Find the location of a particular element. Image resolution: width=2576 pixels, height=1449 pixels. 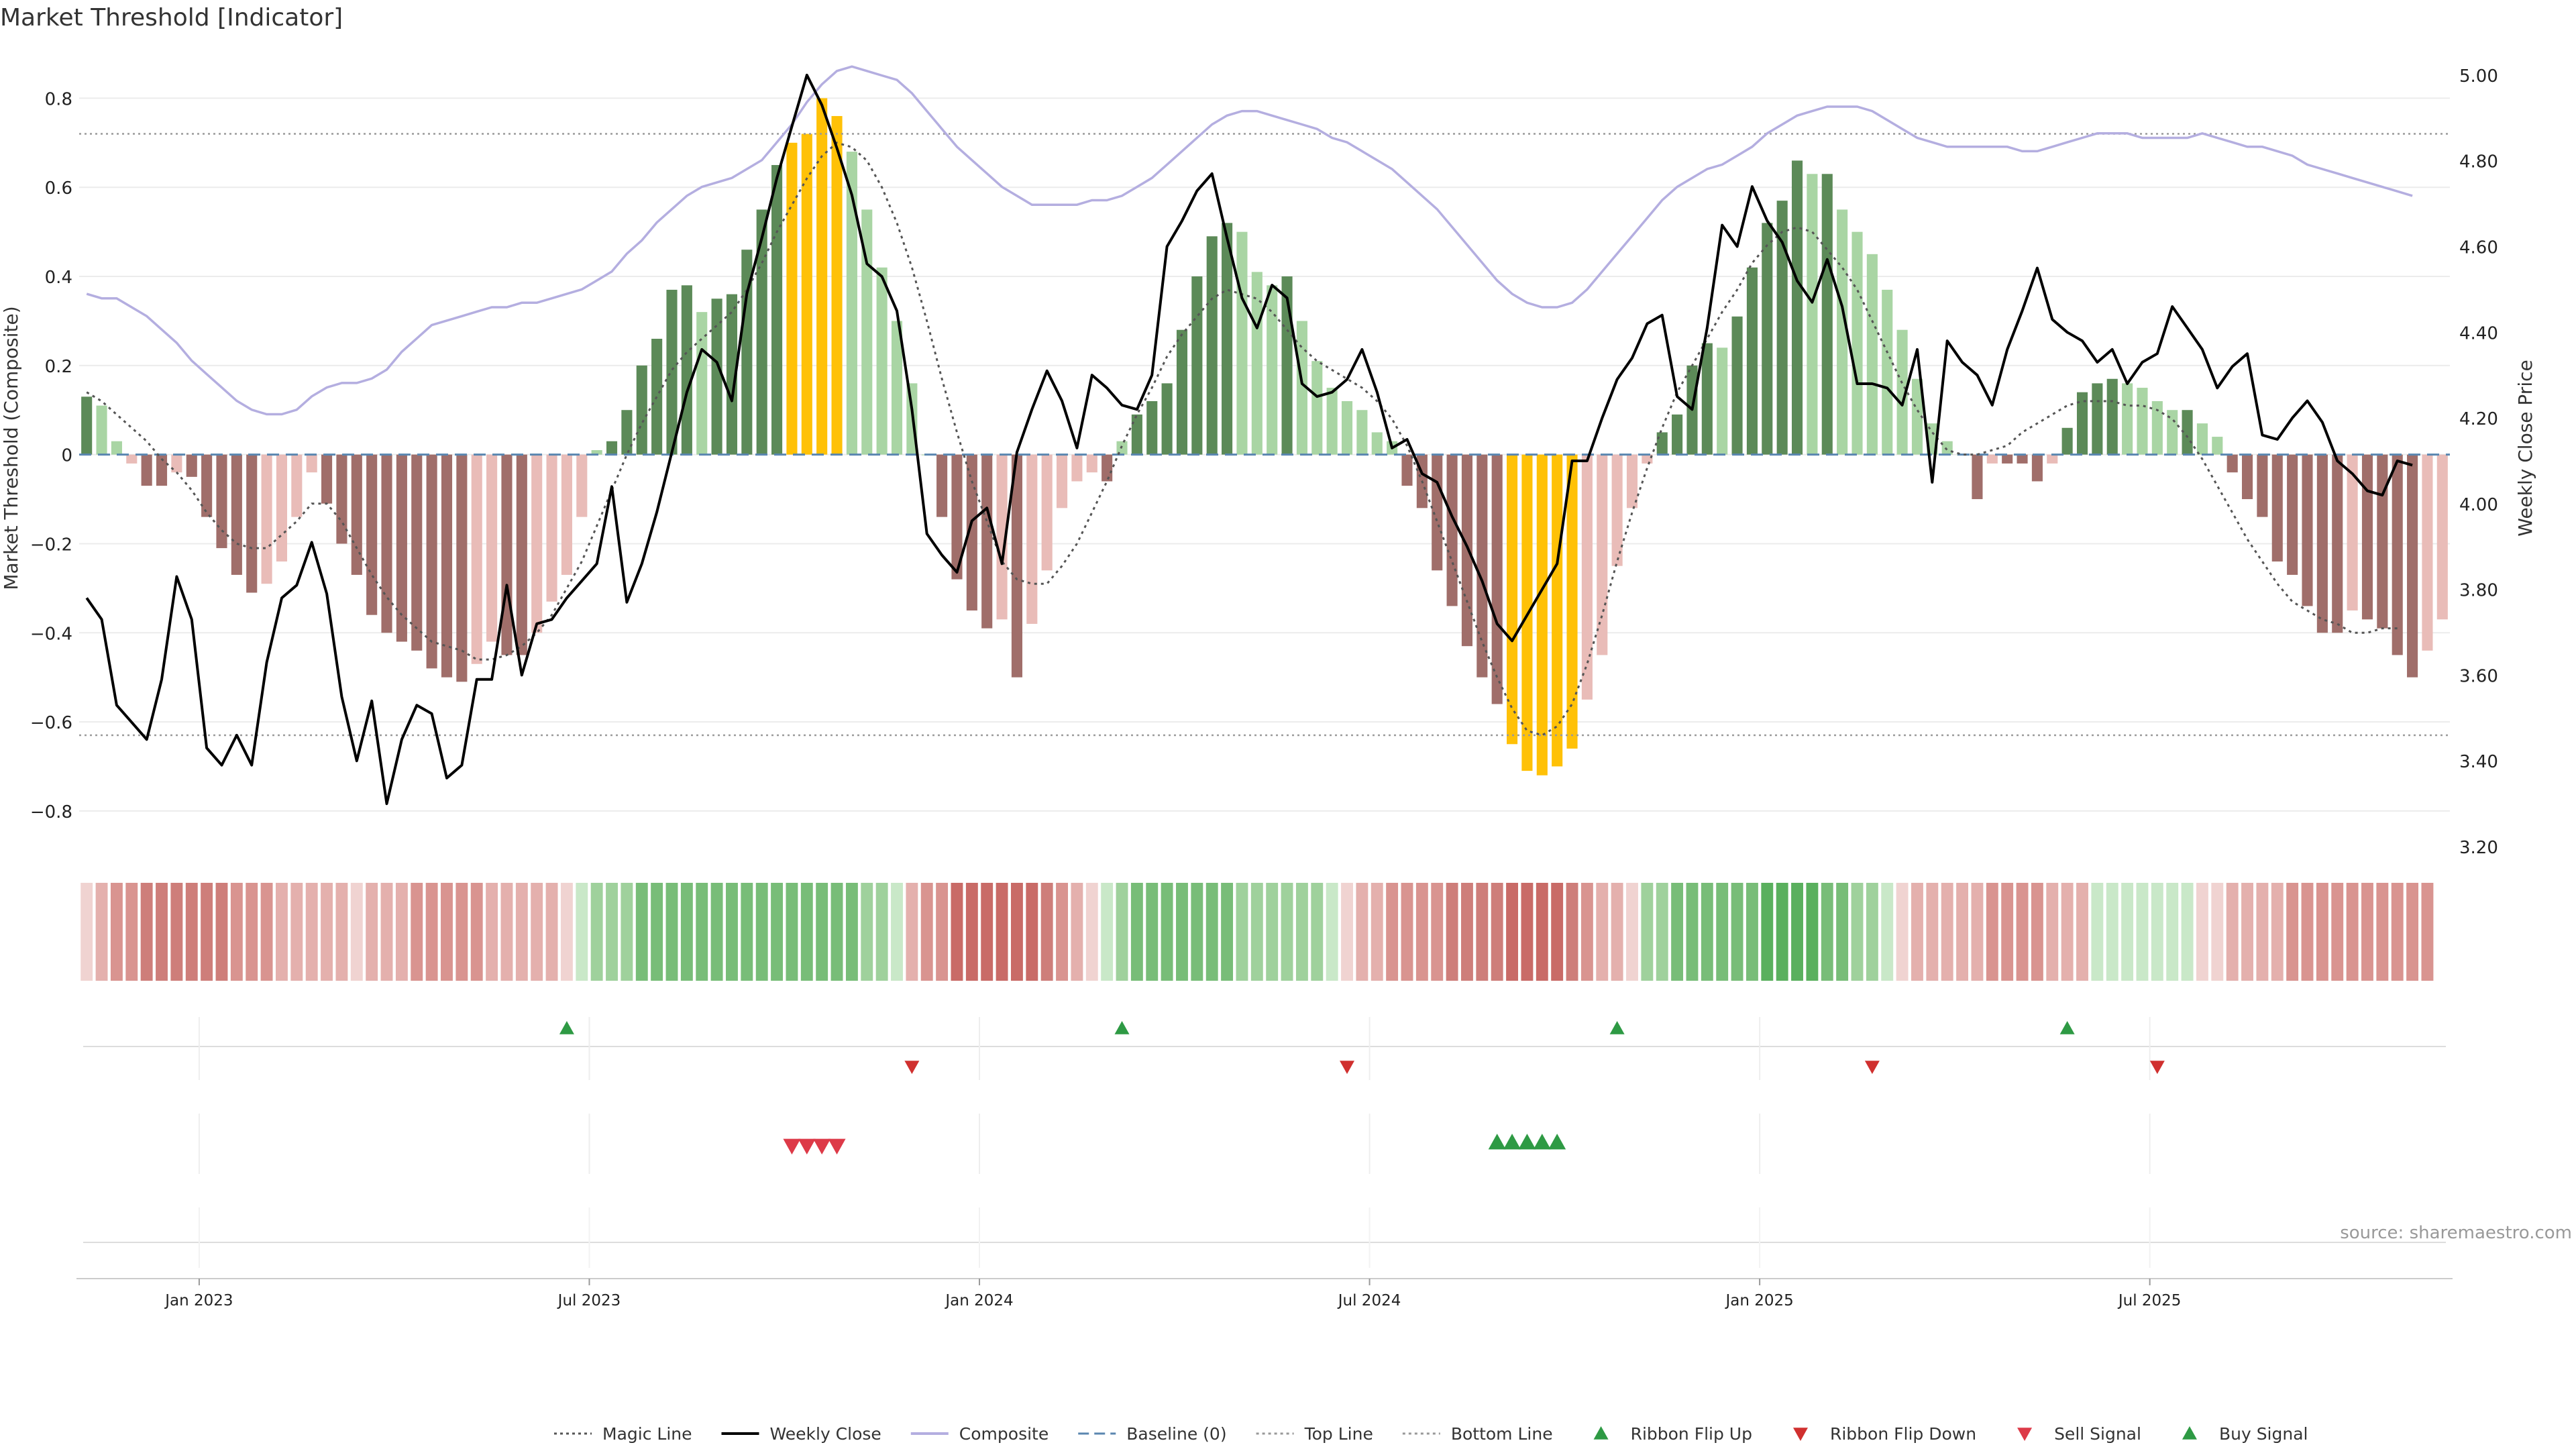

y2-tick-label: 5.00 is located at coordinates (2478, 76).